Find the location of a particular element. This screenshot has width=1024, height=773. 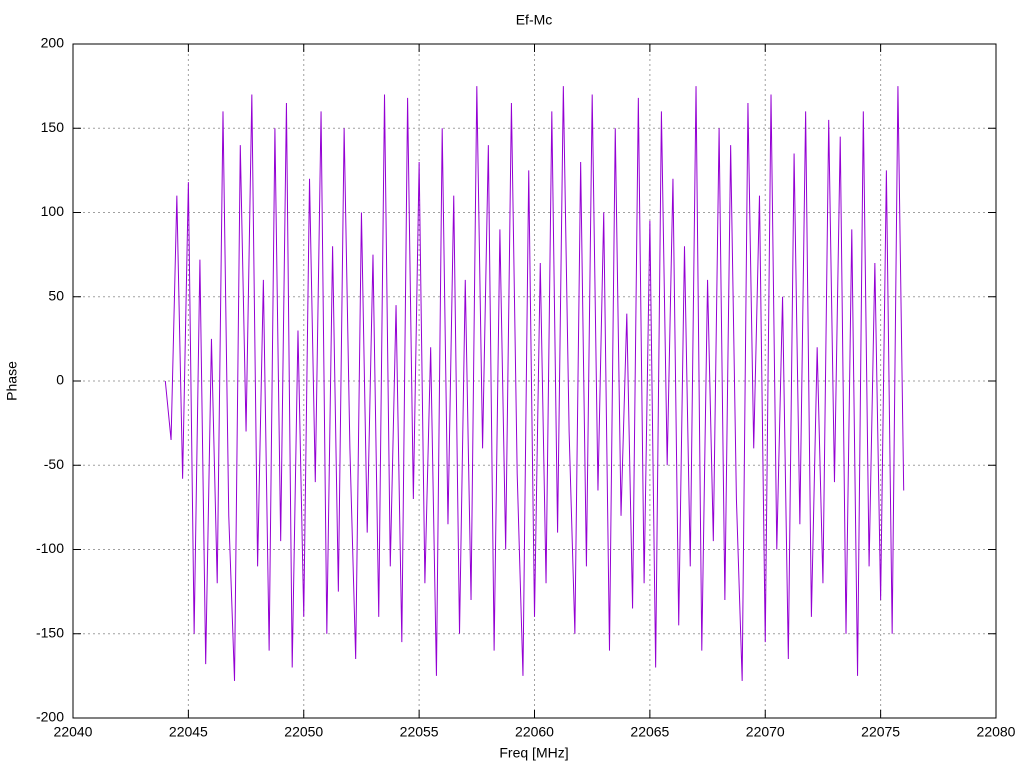

y-tick-label: -150 is located at coordinates (50, 632).